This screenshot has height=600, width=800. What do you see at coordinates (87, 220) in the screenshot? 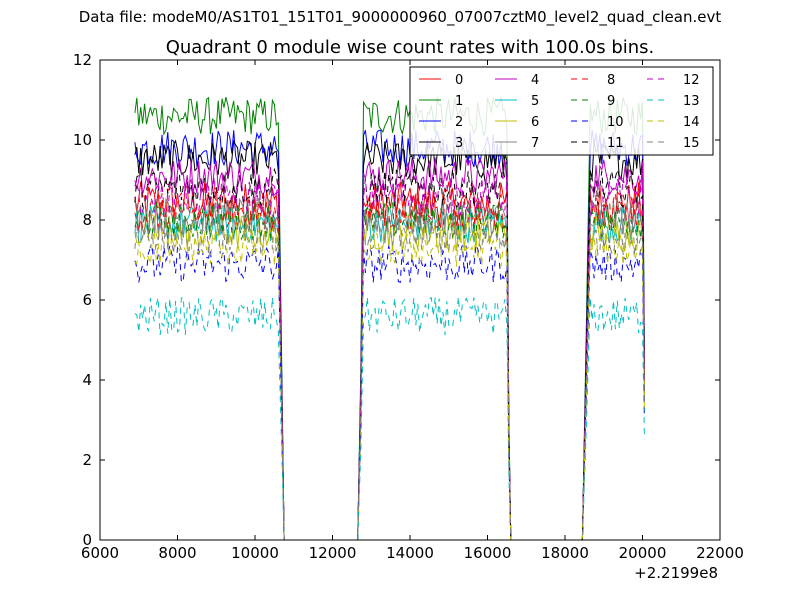
I see `y-tick-label: 8` at bounding box center [87, 220].